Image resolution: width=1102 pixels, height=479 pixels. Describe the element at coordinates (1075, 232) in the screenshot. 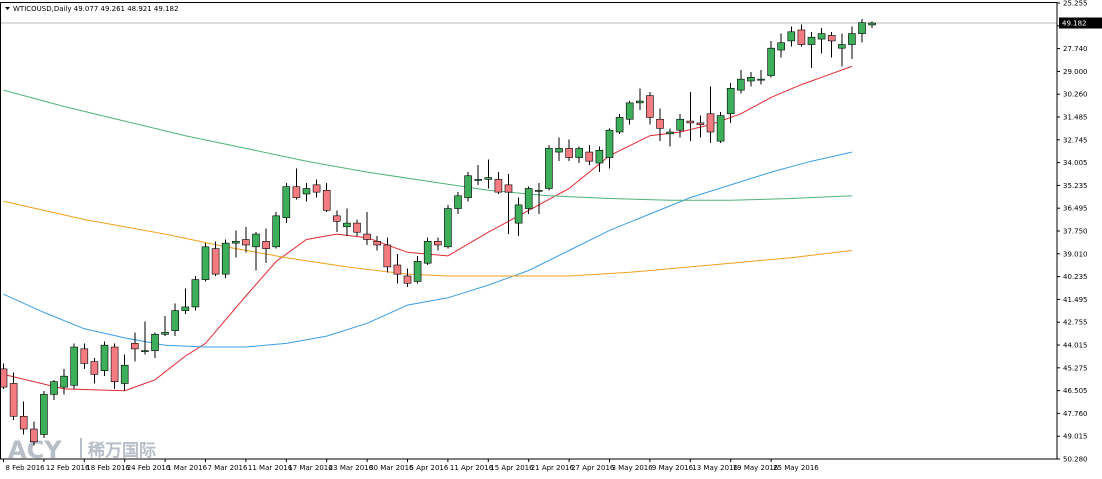

I see `y-tick-label: 37.750` at that location.